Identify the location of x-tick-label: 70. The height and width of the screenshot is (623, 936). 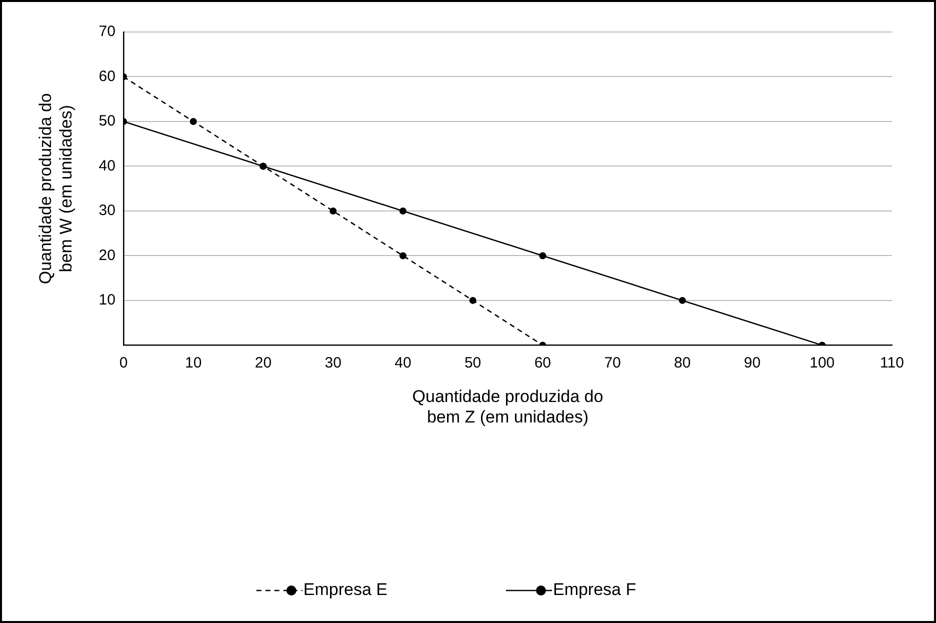
(612, 363).